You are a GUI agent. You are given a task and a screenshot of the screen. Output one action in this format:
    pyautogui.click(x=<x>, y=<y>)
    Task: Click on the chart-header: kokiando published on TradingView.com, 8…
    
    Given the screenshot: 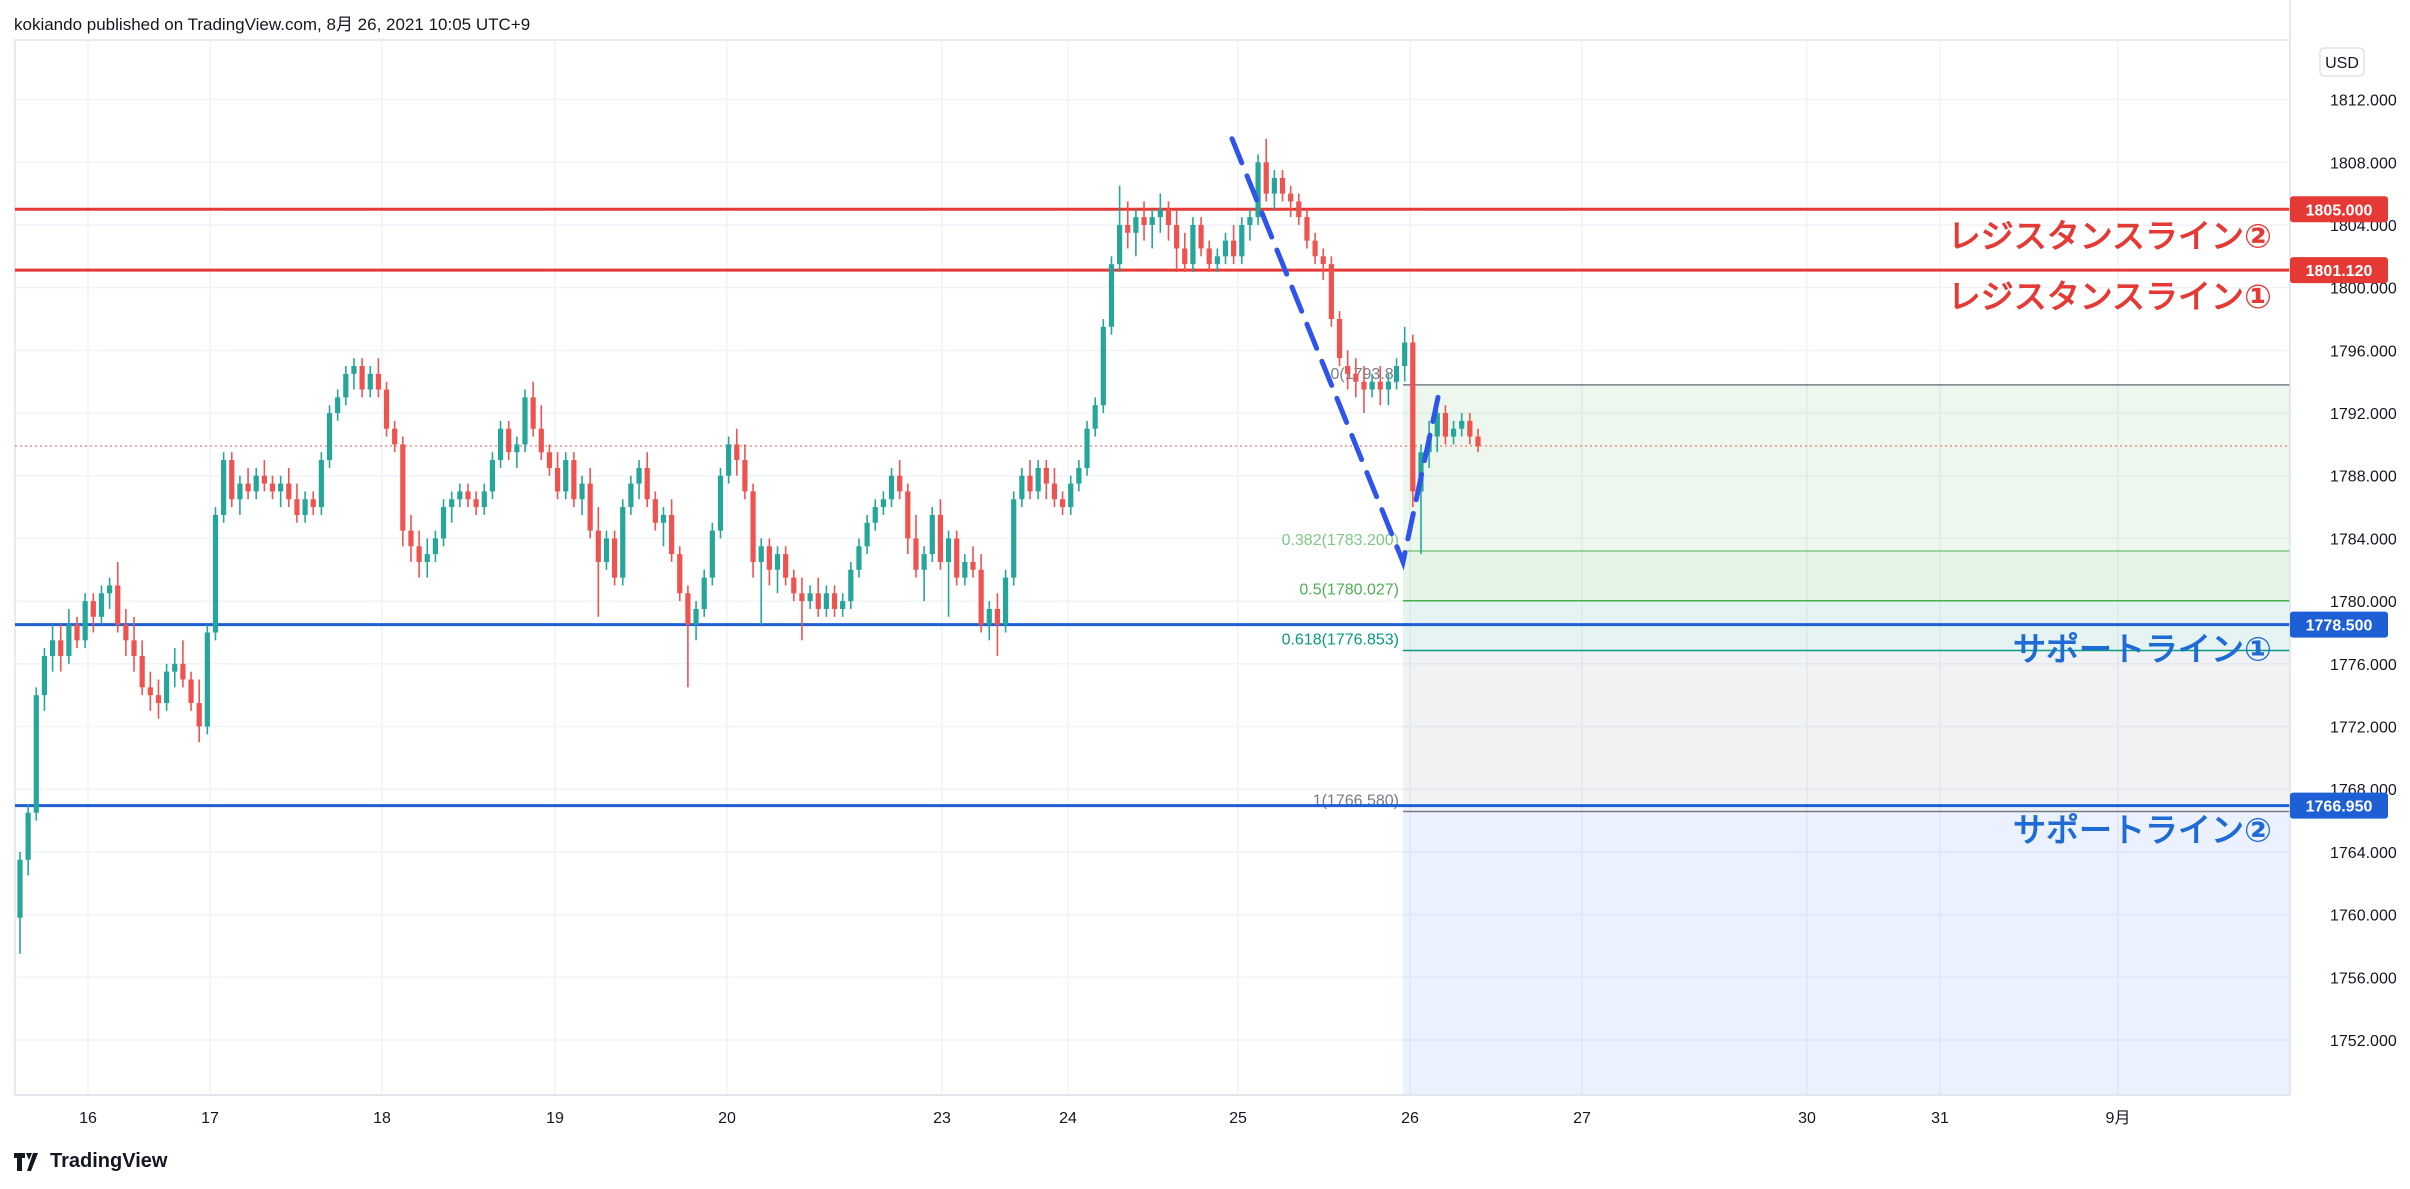 What is the action you would take?
    pyautogui.click(x=272, y=24)
    